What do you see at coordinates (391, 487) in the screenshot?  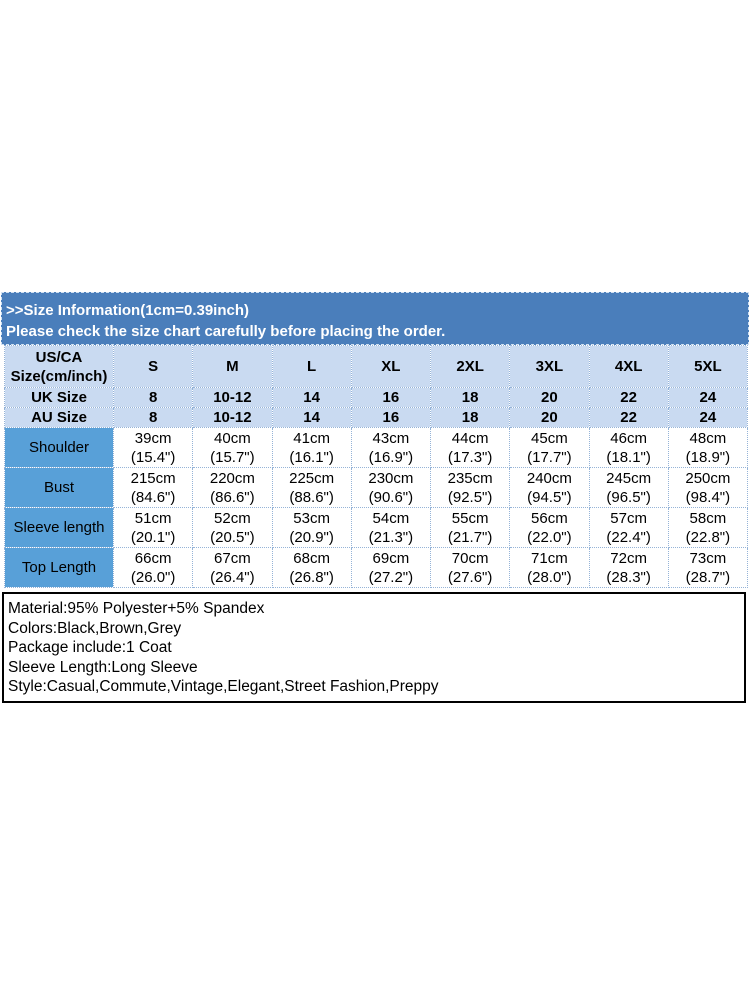 I see `measurement-value-cell: 230cm (90.6")` at bounding box center [391, 487].